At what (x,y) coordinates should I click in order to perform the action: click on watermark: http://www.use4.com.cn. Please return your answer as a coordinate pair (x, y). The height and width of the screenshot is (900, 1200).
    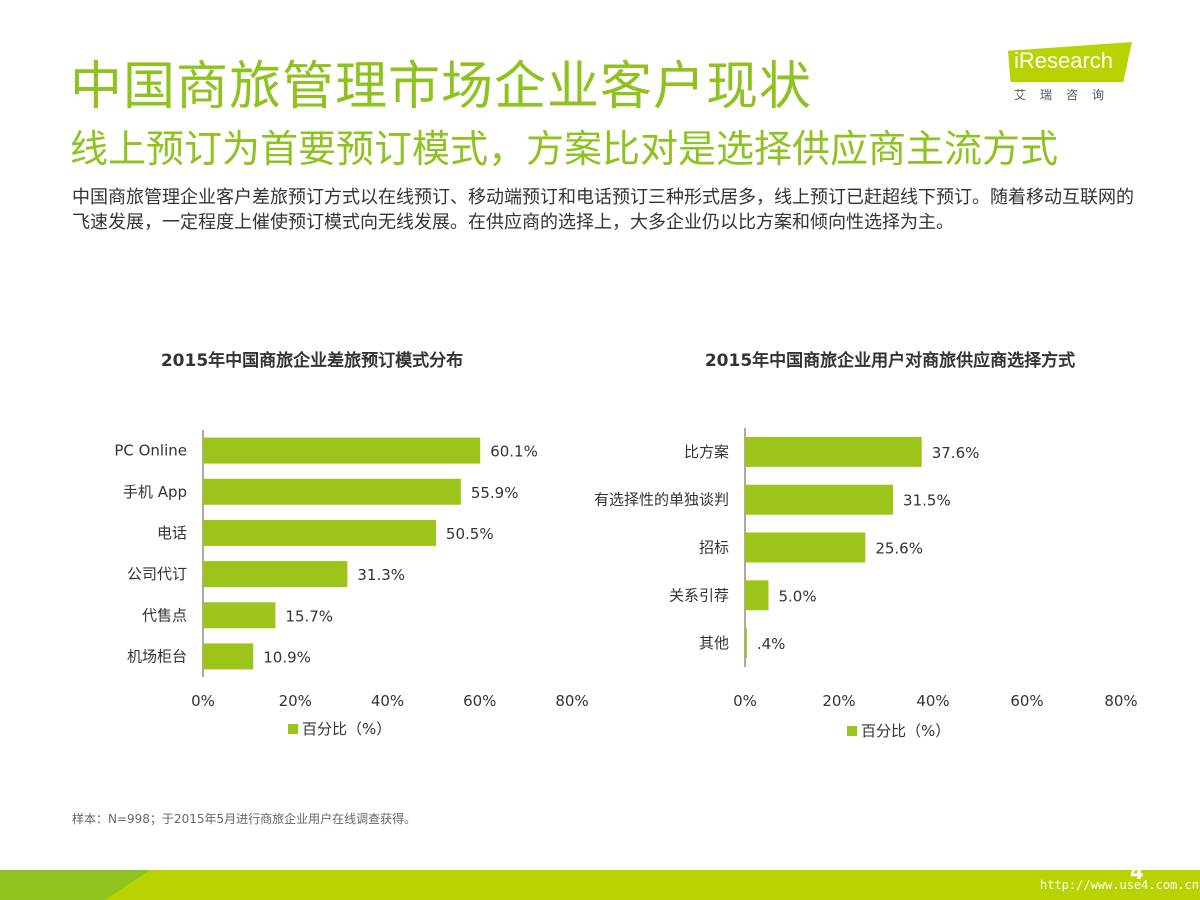
    Looking at the image, I should click on (1119, 885).